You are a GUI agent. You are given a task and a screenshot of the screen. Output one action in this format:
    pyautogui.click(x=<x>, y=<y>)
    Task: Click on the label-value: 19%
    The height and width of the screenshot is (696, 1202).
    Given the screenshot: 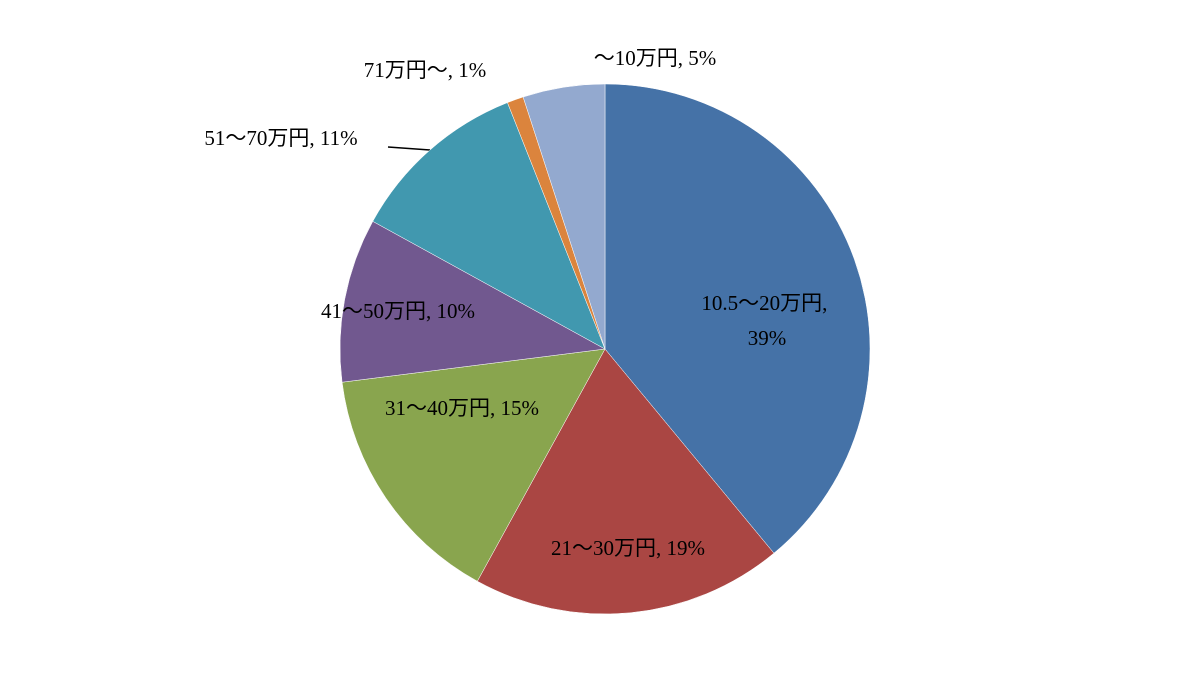 What is the action you would take?
    pyautogui.click(x=686, y=548)
    